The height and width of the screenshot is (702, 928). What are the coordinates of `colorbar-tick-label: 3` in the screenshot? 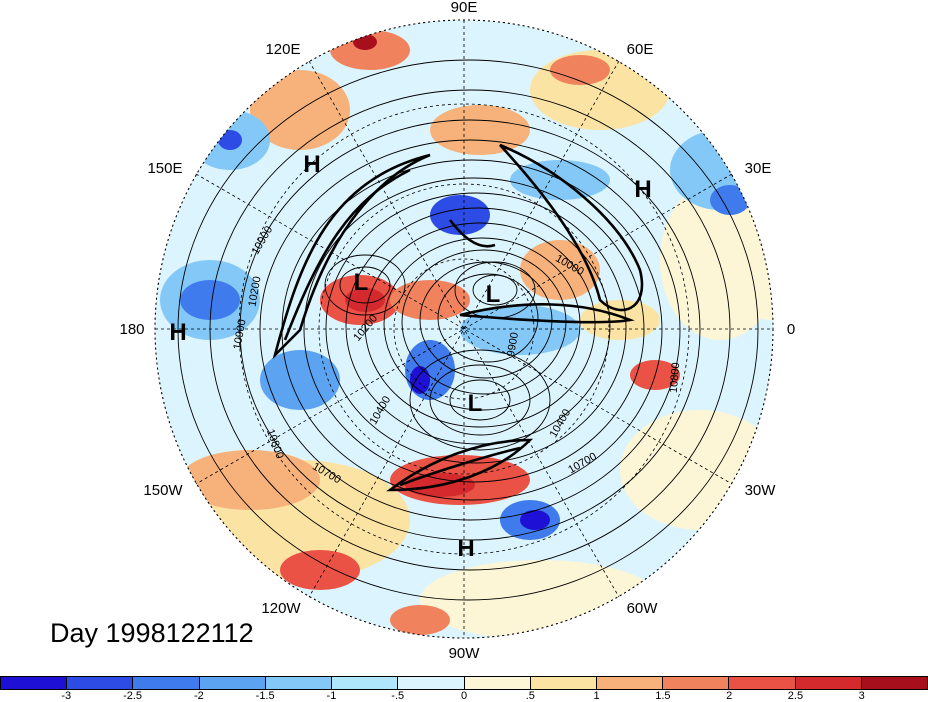 It's located at (861, 696).